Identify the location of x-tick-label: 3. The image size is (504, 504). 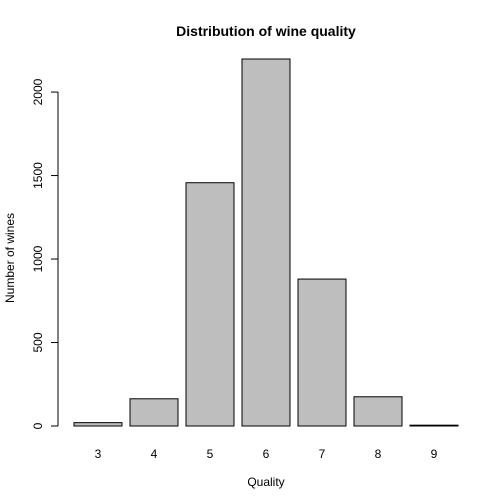
(98, 454).